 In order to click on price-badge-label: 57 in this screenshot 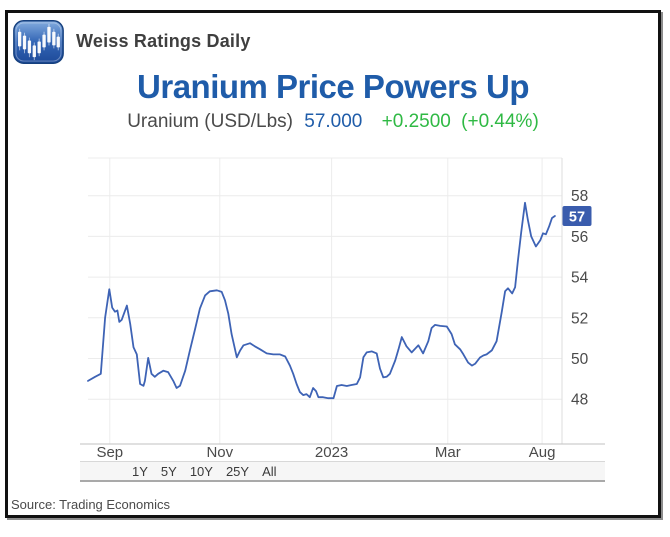, I will do `click(577, 218)`.